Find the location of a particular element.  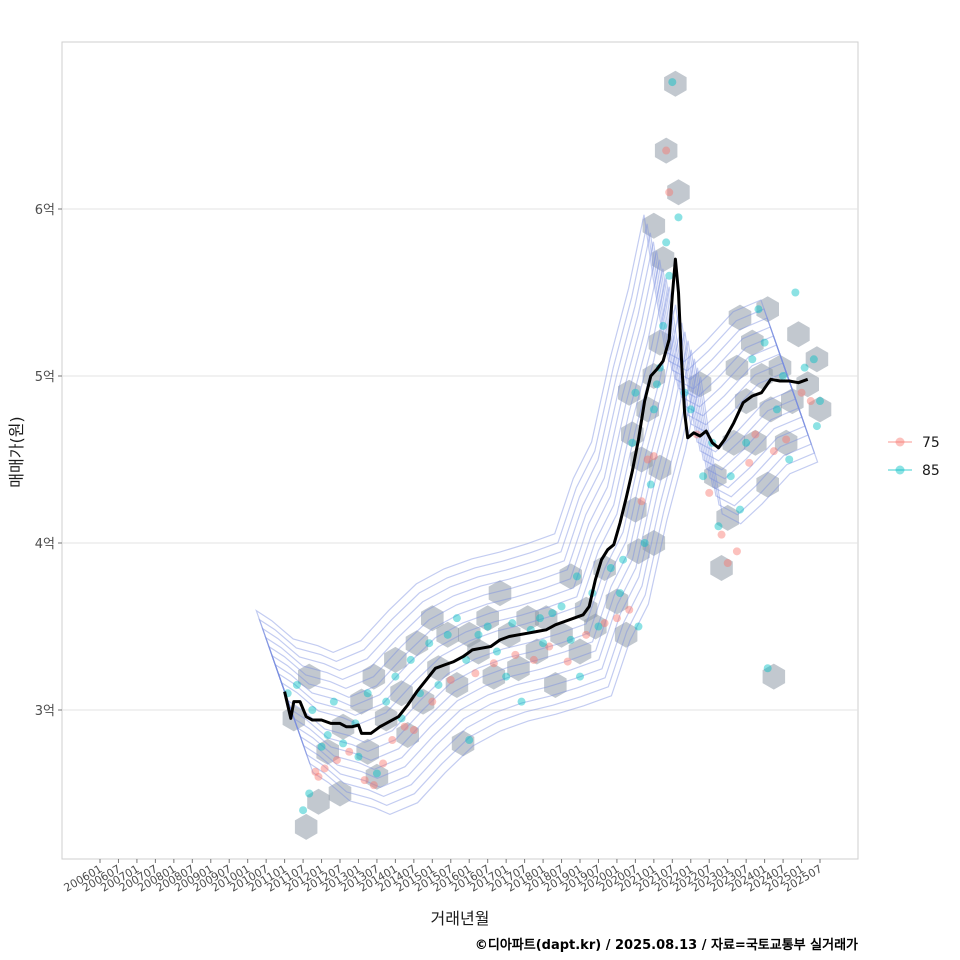

legend-label: 75 is located at coordinates (931, 443).